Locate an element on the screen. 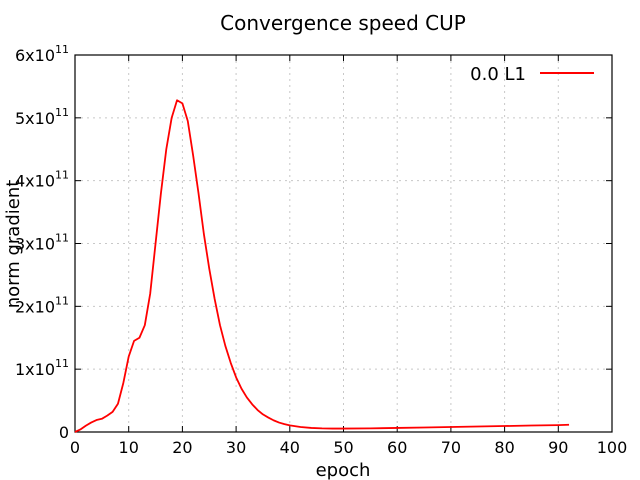  y-tick-mantissa: 5x10 is located at coordinates (35, 118).